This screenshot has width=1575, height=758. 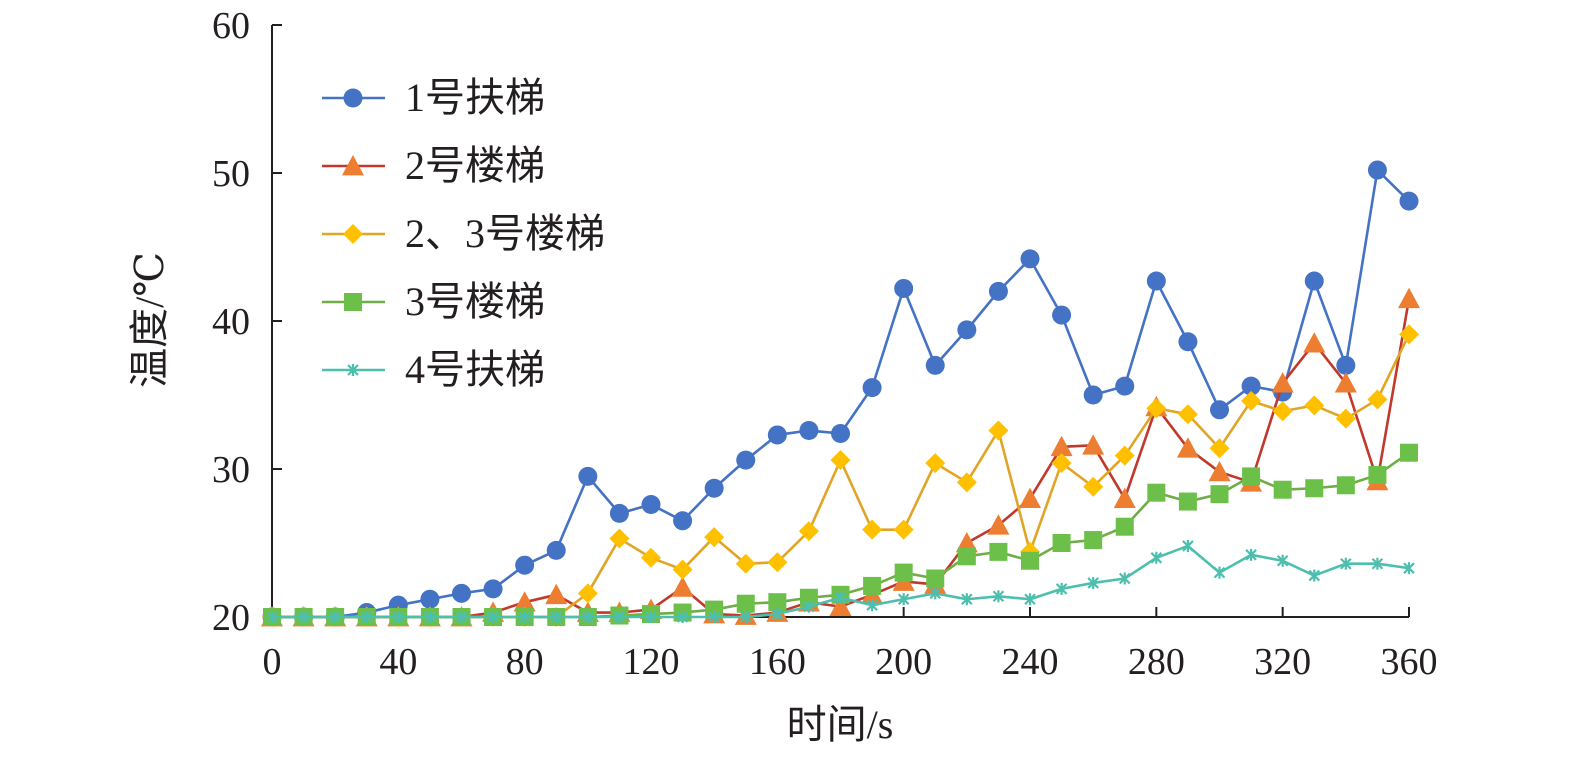 I want to click on legend-label: 2、3号楼梯, so click(x=505, y=233).